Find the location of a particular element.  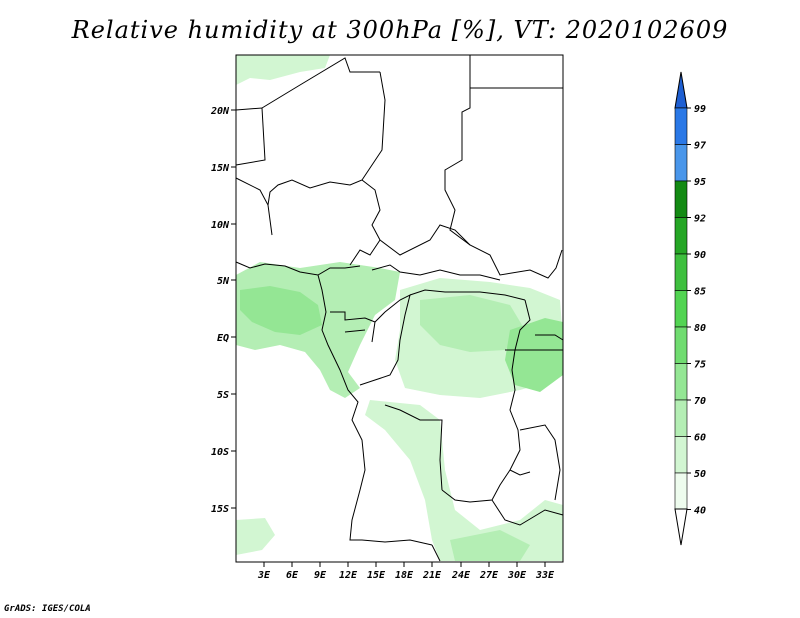

lon-label: 18E is located at coordinates (404, 575).